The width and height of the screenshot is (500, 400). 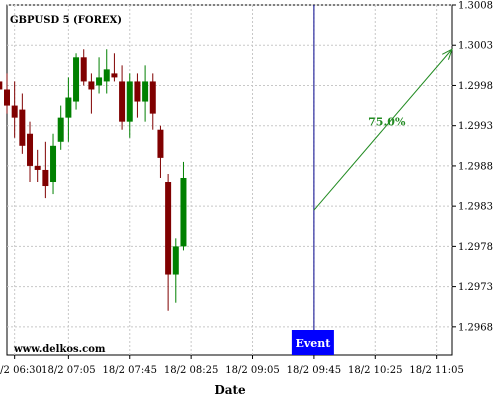 I want to click on x-tick-label: 18/2 09:45, so click(x=314, y=370).